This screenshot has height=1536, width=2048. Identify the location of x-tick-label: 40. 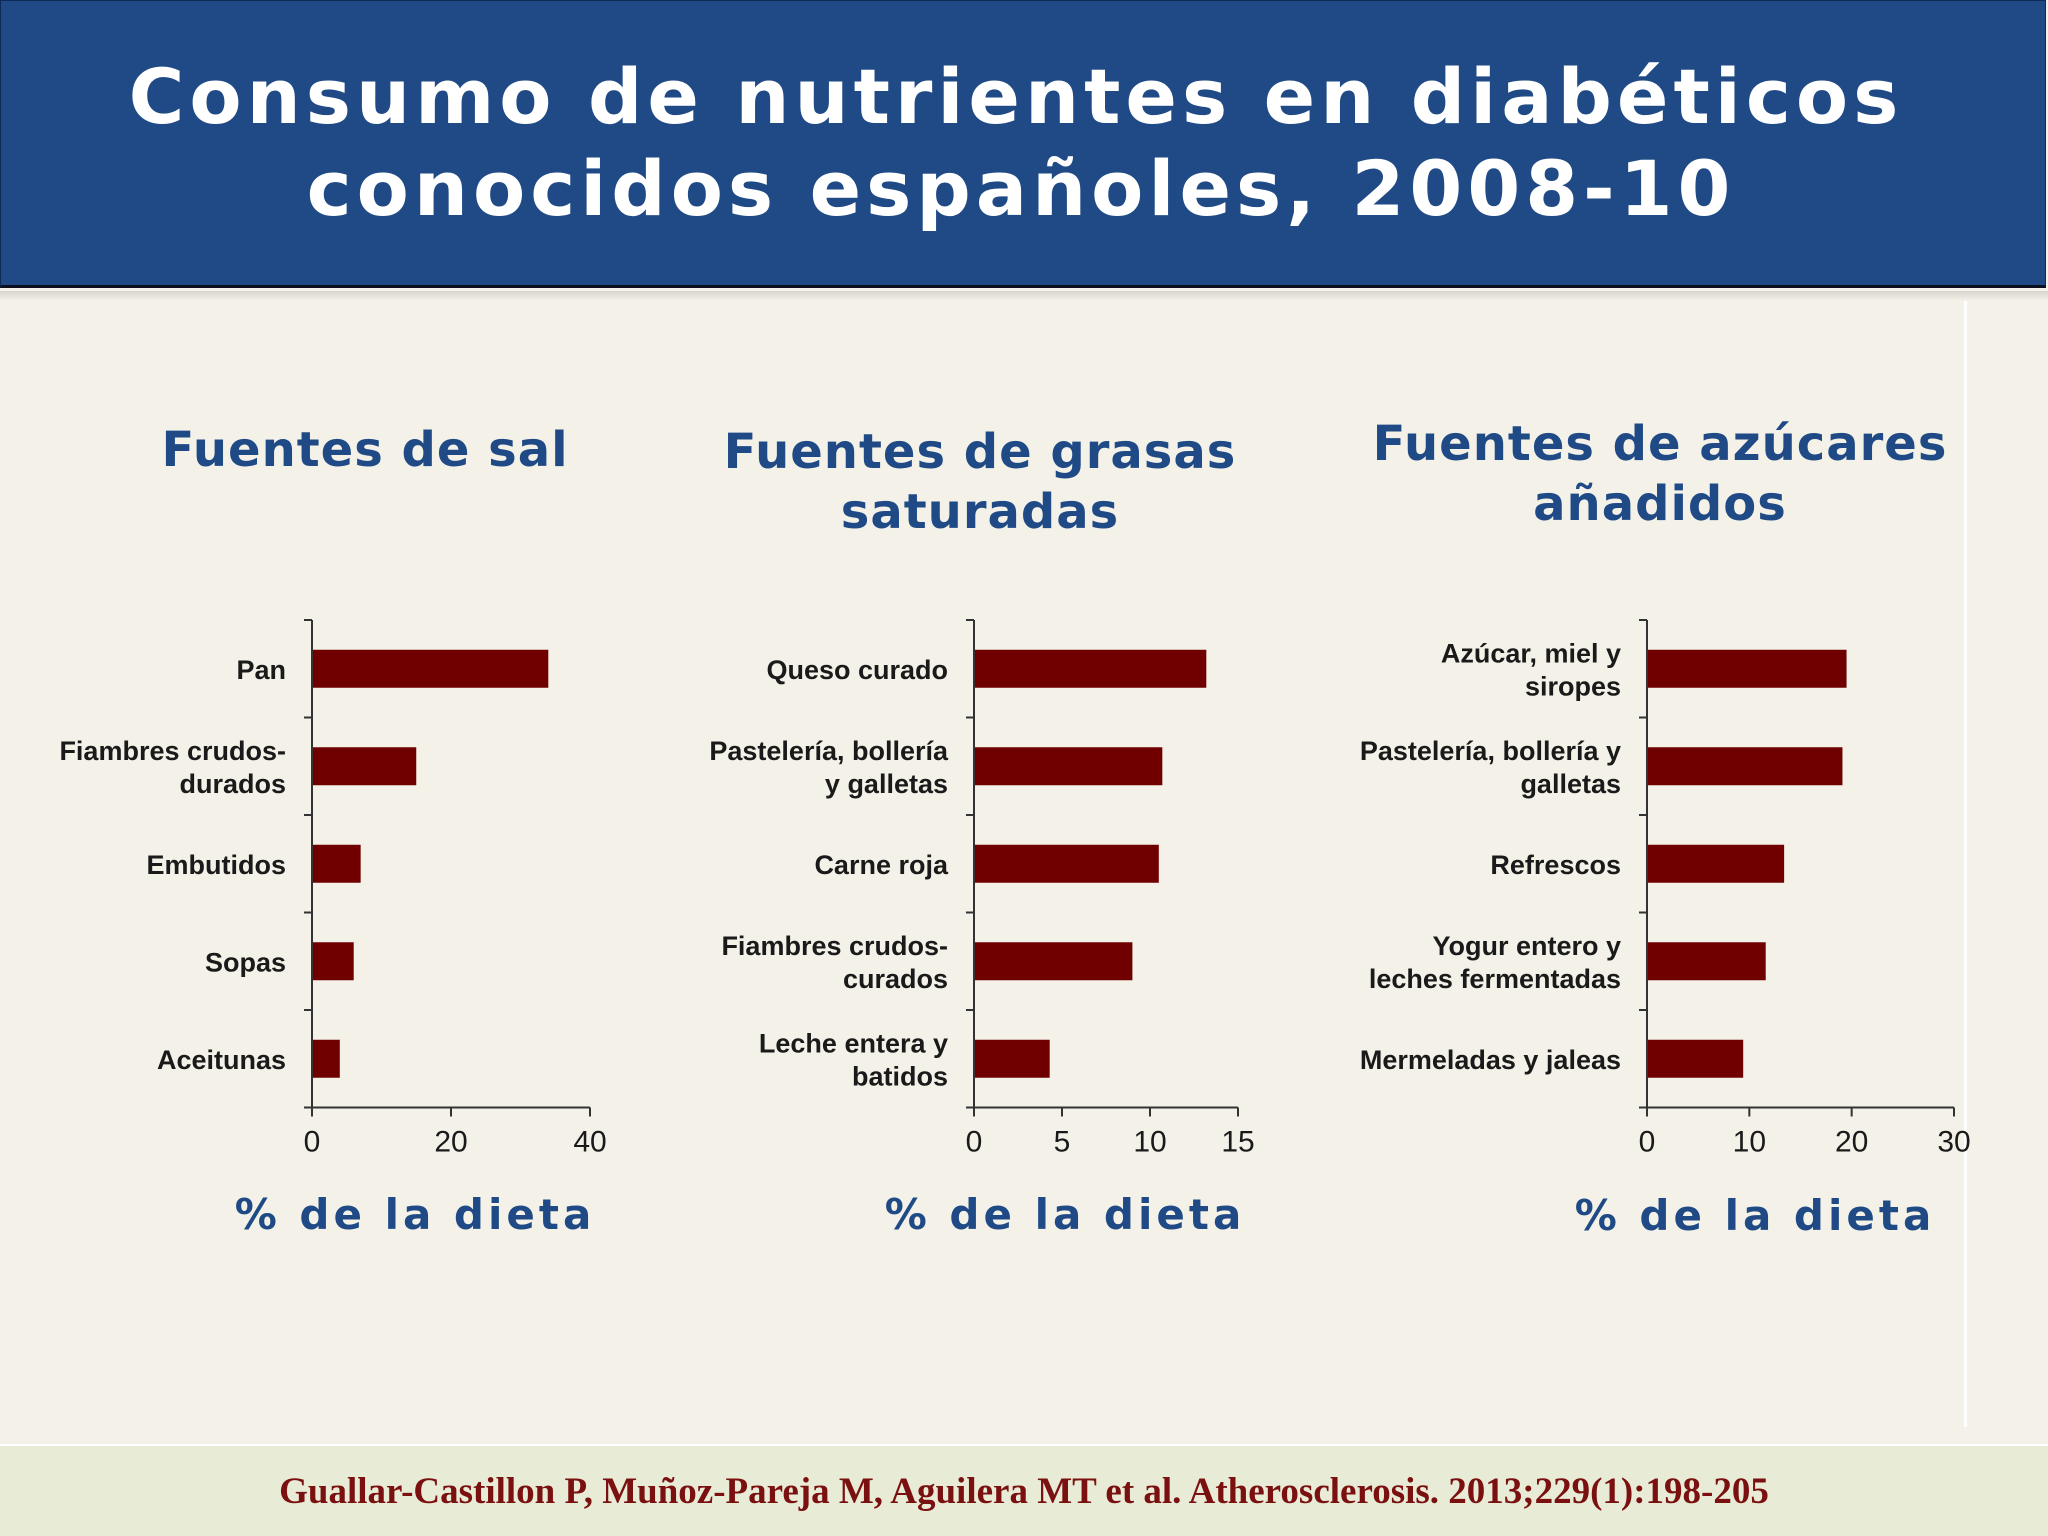
(589, 1142).